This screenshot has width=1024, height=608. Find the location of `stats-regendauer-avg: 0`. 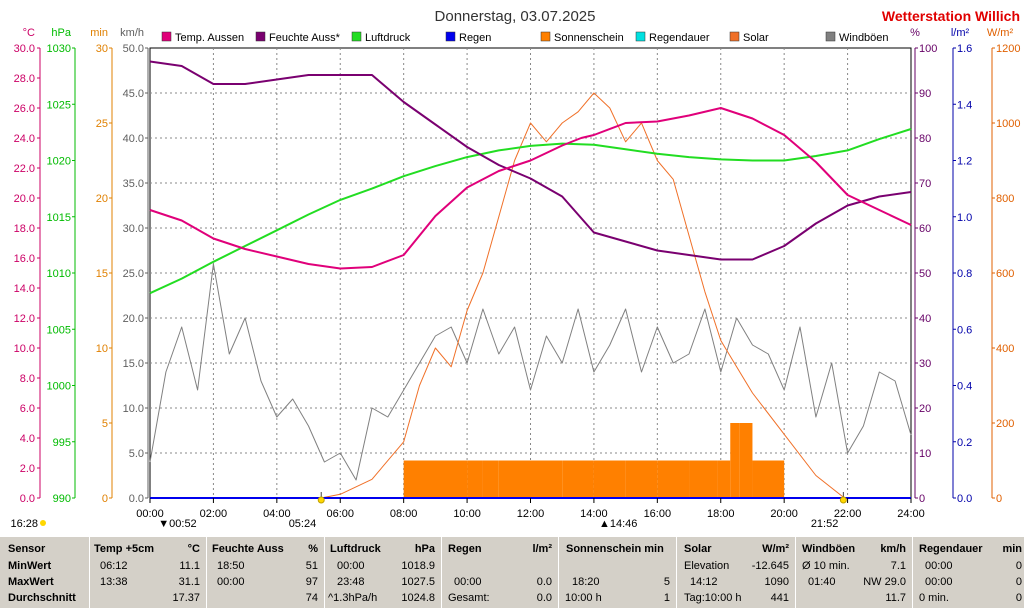

stats-regendauer-avg: 0 is located at coordinates (1018, 598).